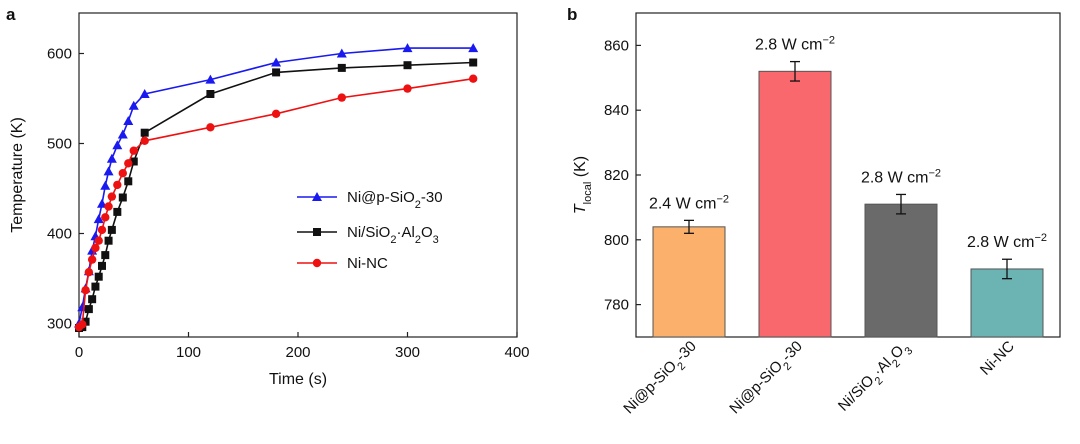 The width and height of the screenshot is (1080, 444). I want to click on category-label-text-3: Ni-NC, so click(997, 358).